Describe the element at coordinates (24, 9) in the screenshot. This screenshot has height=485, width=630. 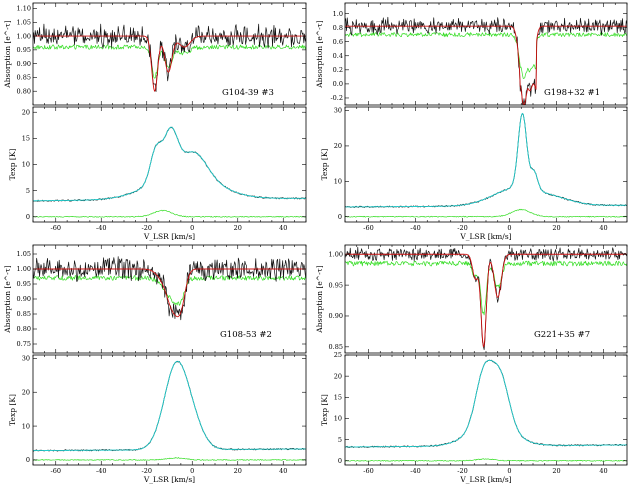
I see `y-tick-label: 1.10` at that location.